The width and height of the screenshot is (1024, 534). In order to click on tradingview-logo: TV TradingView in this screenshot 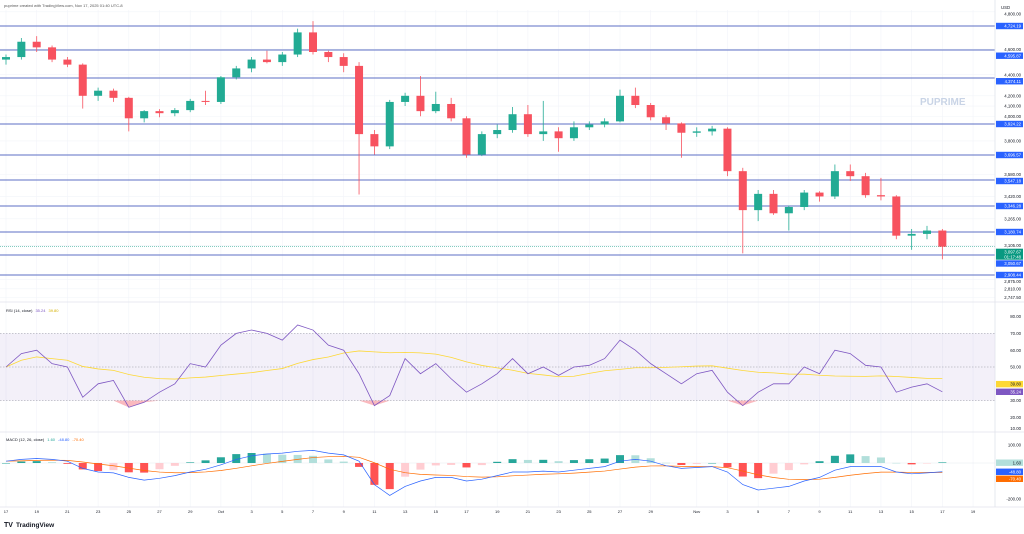, I will do `click(29, 525)`.